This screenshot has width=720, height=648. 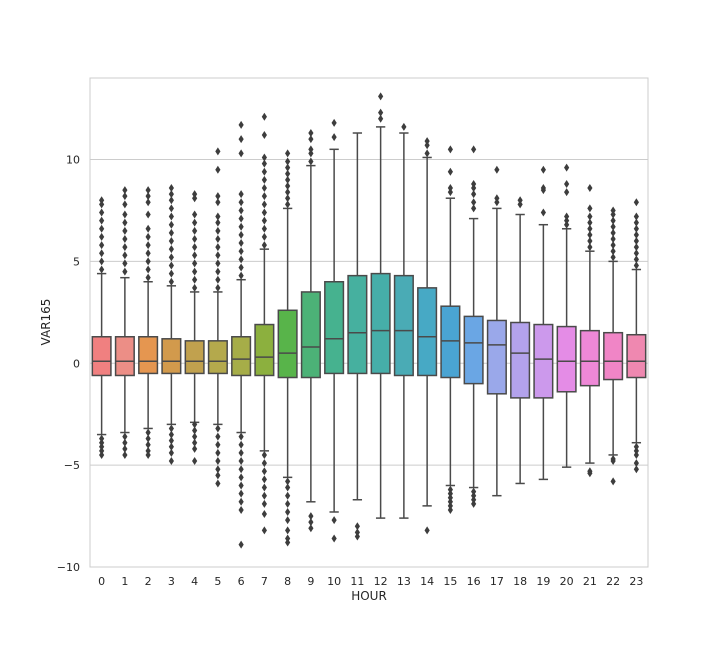 What do you see at coordinates (194, 581) in the screenshot?
I see `x-tick-label: 4` at bounding box center [194, 581].